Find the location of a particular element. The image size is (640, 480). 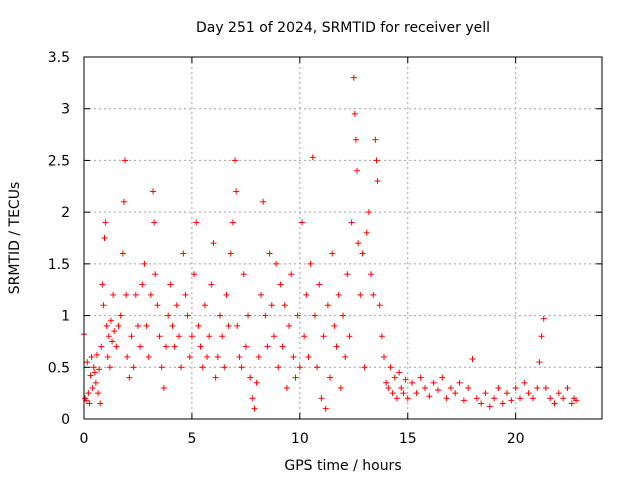

y-tick-label: 0.5 is located at coordinates (59, 368).